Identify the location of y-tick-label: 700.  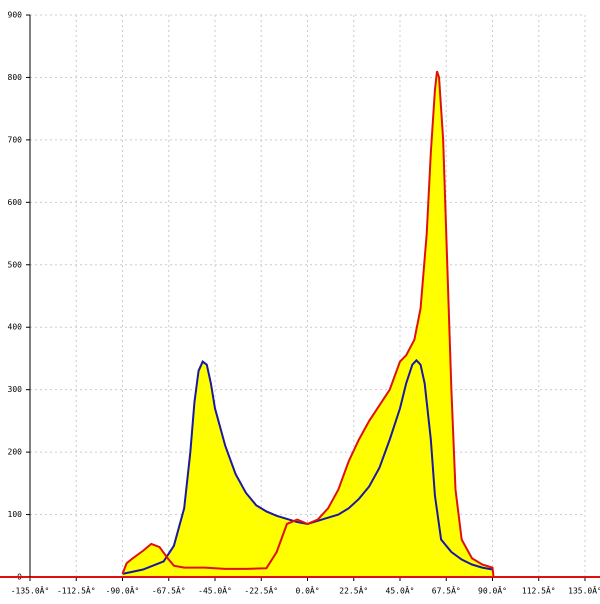
(15, 139).